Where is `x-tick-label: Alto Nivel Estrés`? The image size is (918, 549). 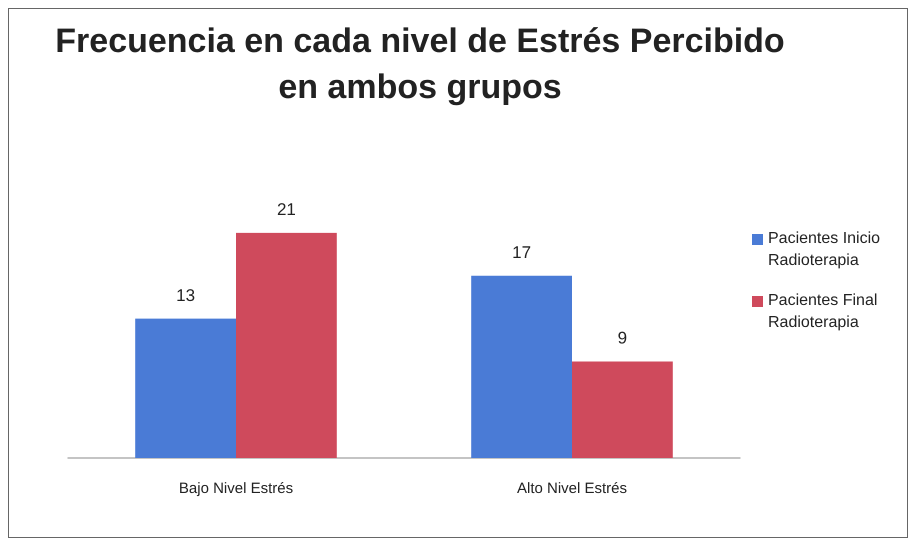
x-tick-label: Alto Nivel Estrés is located at coordinates (572, 489).